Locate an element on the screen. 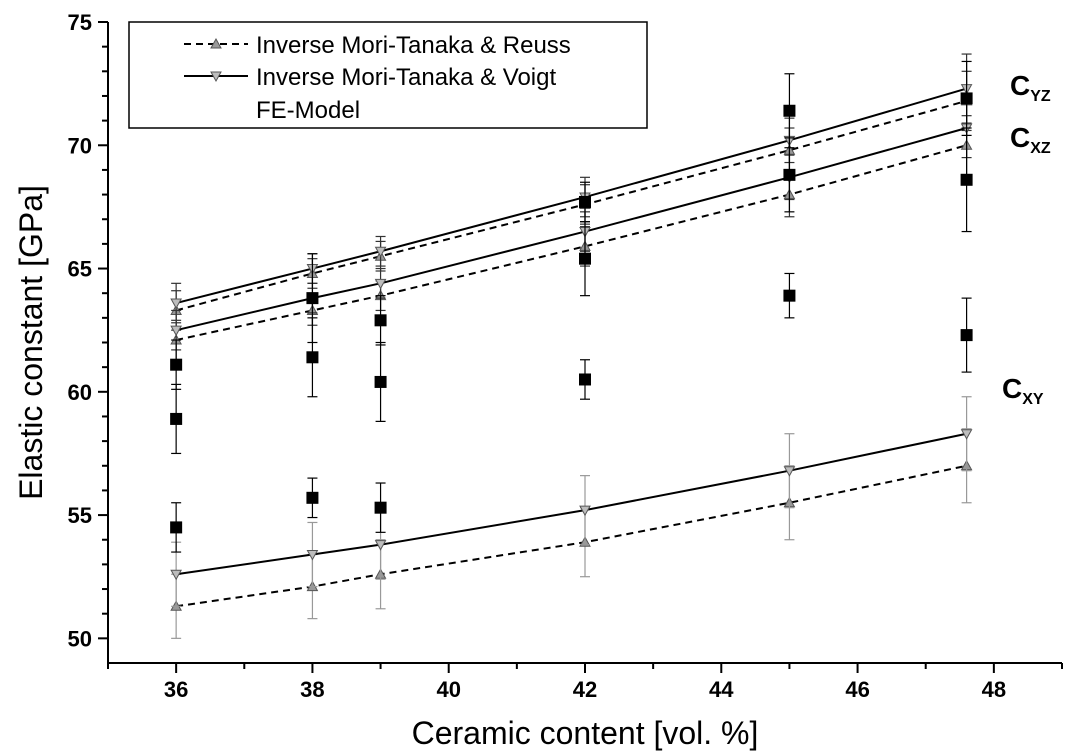 The image size is (1075, 752). legend-item-1: Inverse Mori-Tanaka & Voigt is located at coordinates (370, 77).